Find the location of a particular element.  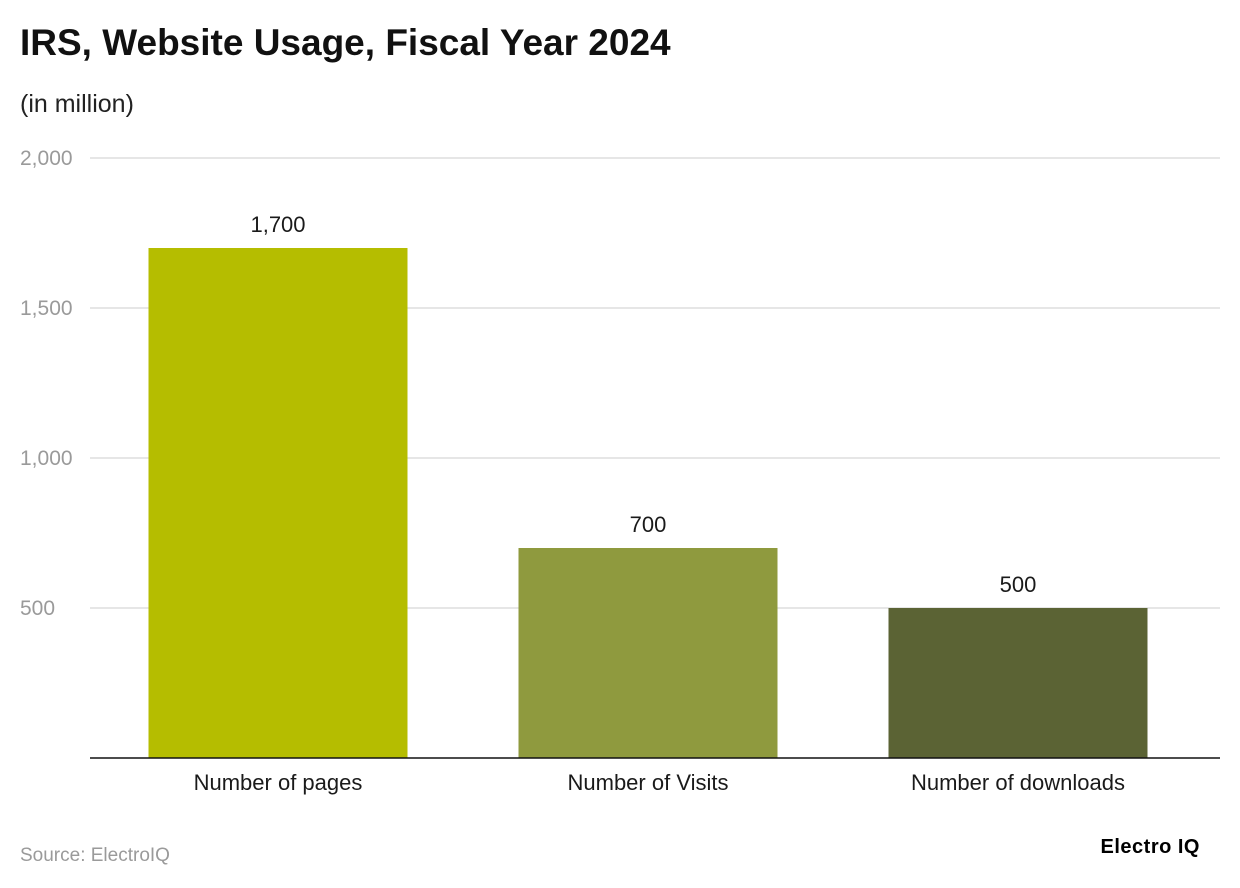

source-note: Source: ElectroIQ is located at coordinates (95, 855).